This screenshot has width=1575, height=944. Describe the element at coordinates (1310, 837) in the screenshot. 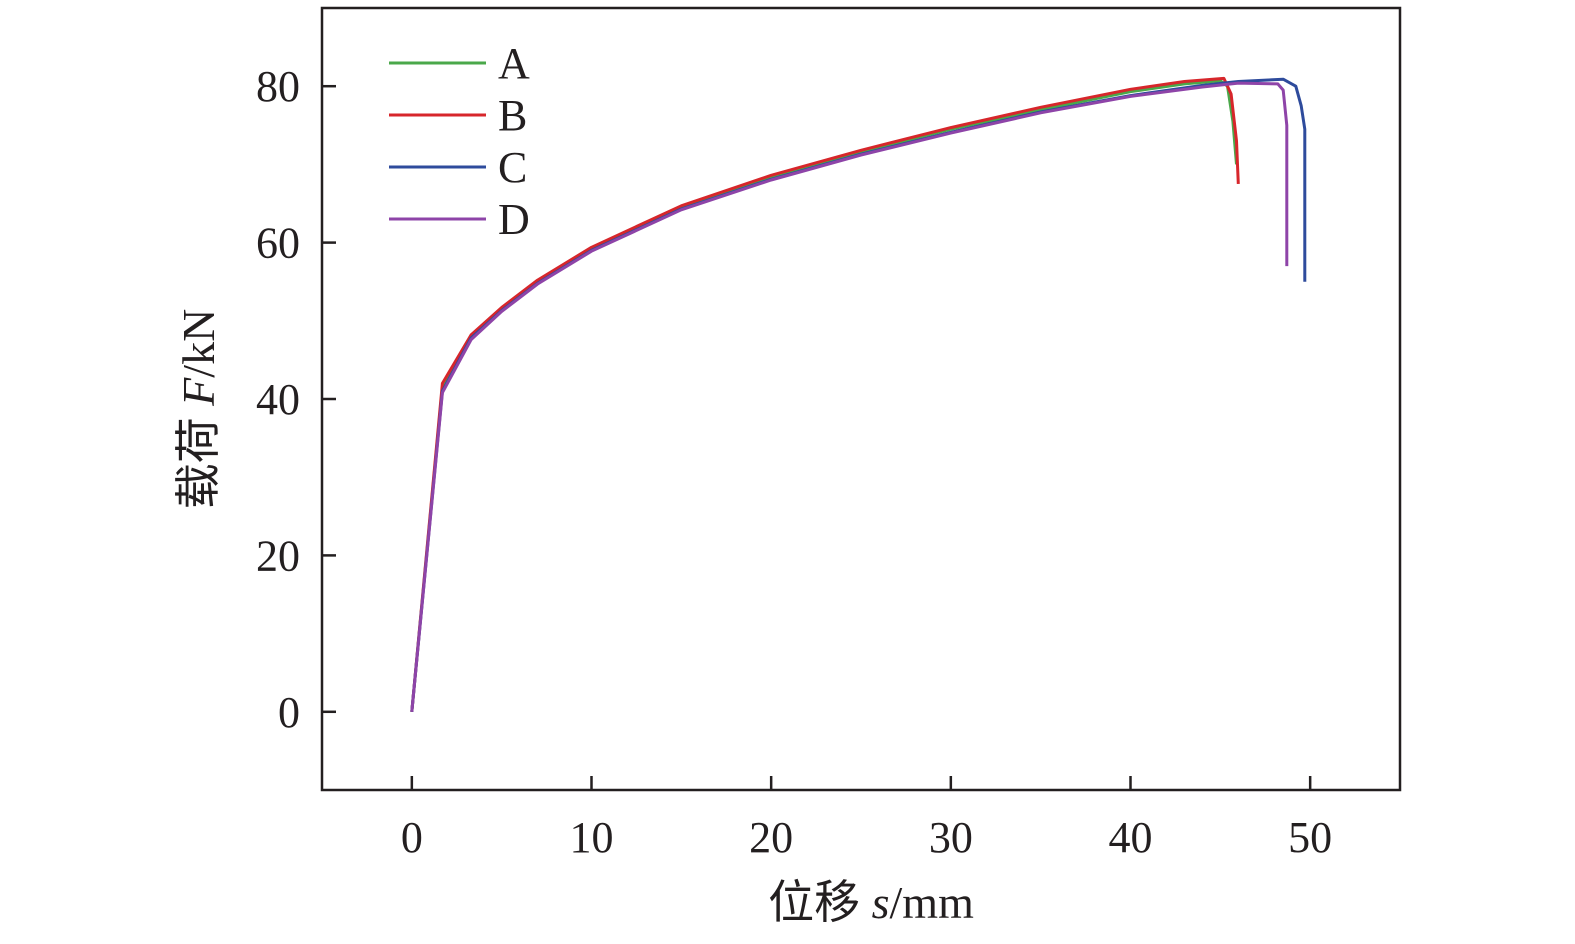

I see `x-tick-label: 50` at that location.